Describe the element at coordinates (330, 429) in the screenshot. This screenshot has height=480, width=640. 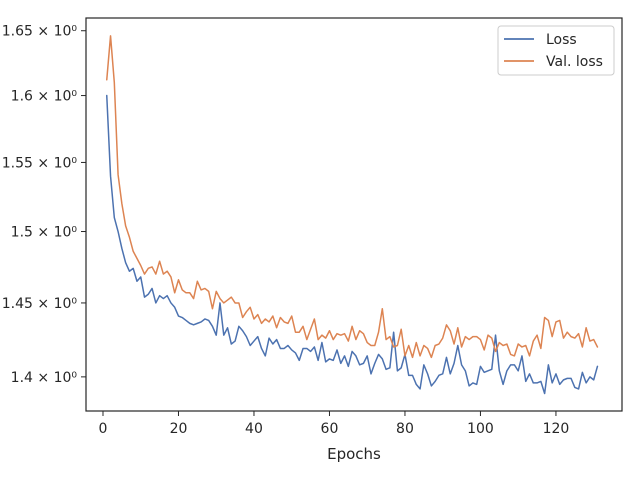
I see `x-tick-label: 60` at that location.